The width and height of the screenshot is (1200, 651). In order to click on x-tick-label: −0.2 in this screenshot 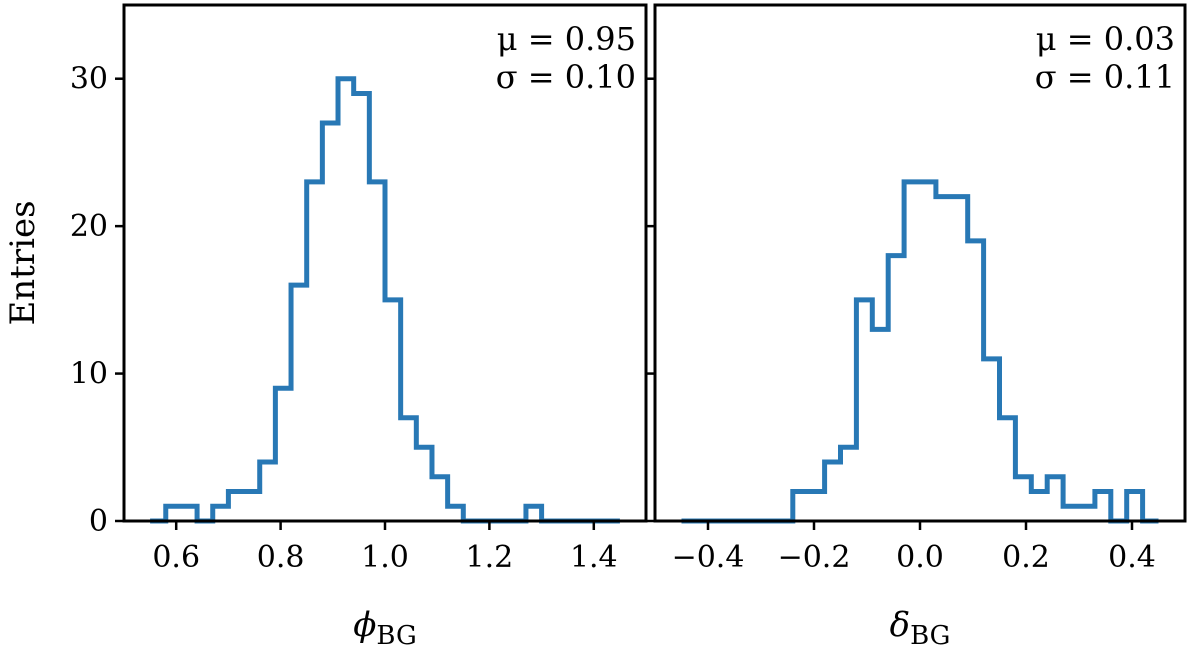, I will do `click(814, 557)`.